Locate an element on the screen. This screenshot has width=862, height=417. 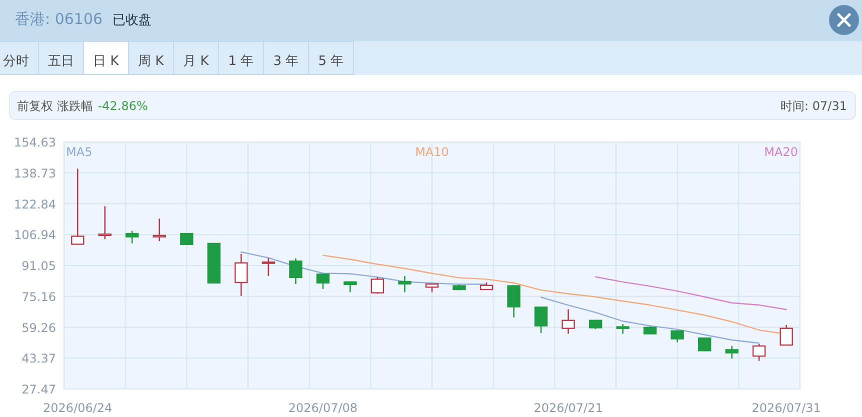
y-tick: 27.47 is located at coordinates (39, 389).